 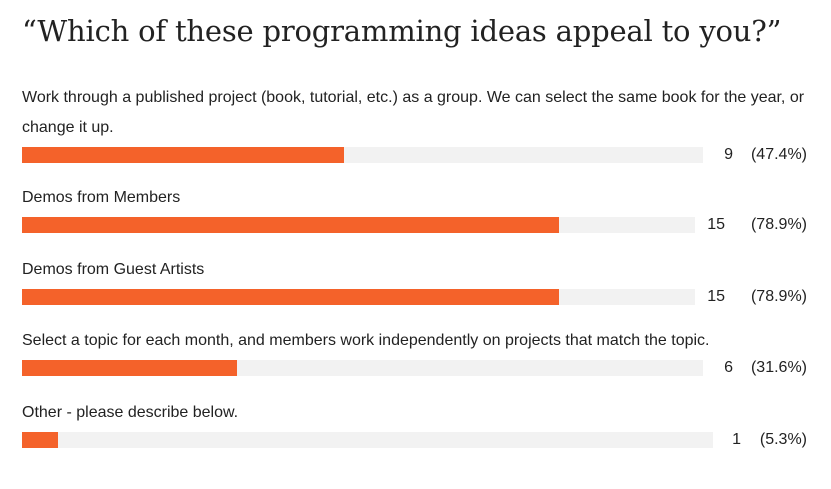 I want to click on bar-label: Demos from Members, so click(x=101, y=197).